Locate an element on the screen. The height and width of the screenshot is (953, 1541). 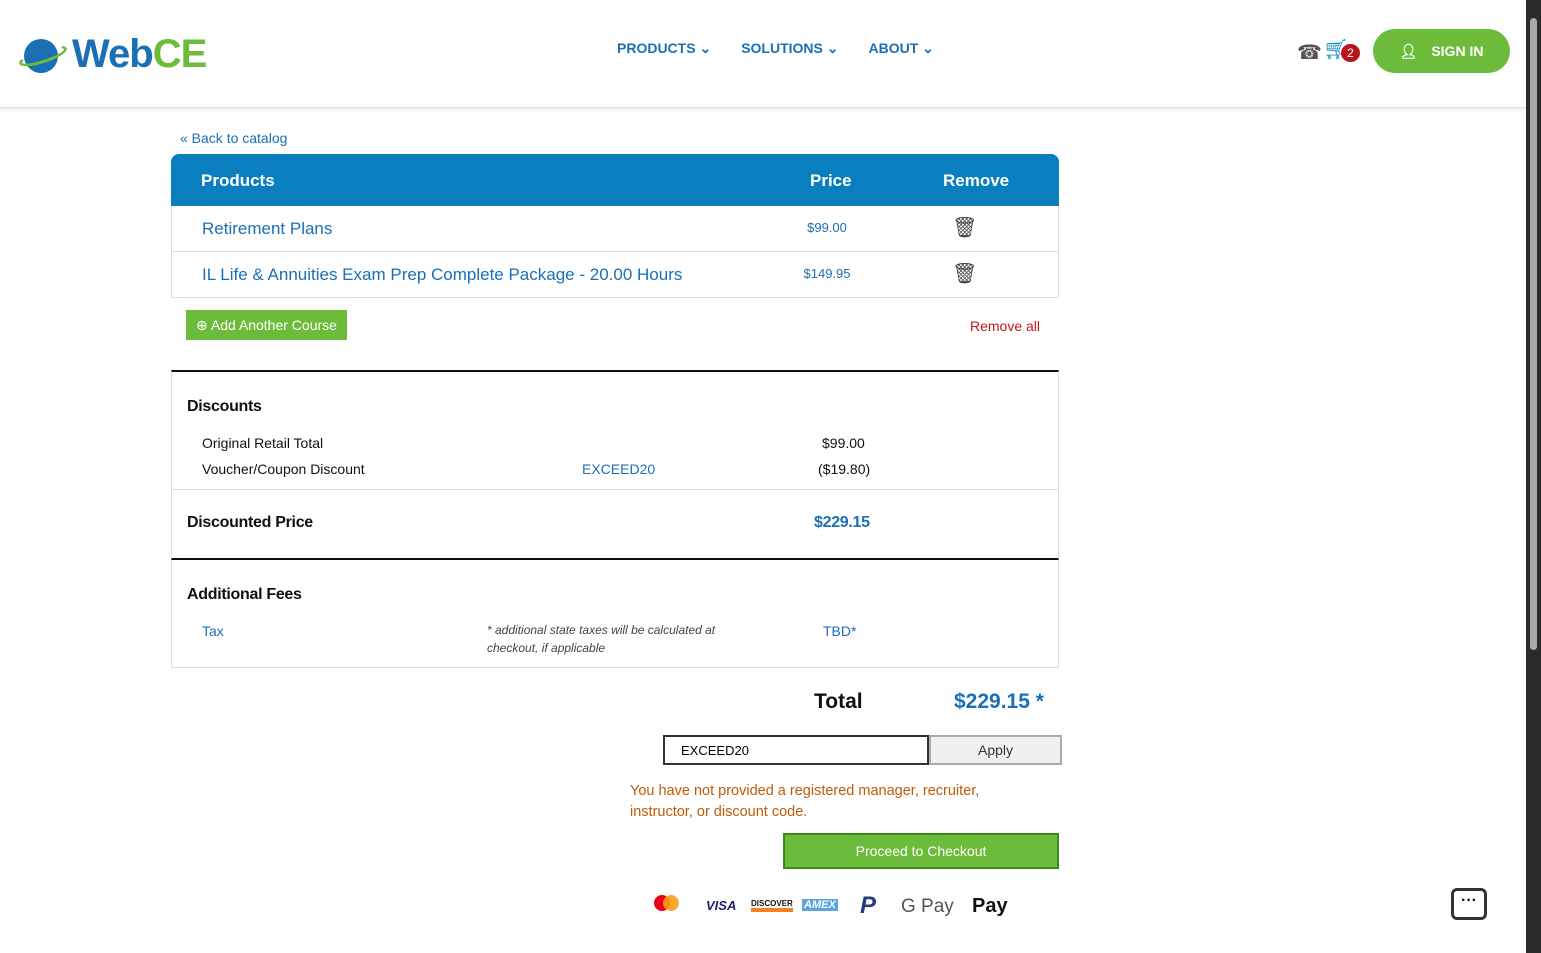
proceed-to-checkout-button: Proceed to Checkout is located at coordinates (921, 851).